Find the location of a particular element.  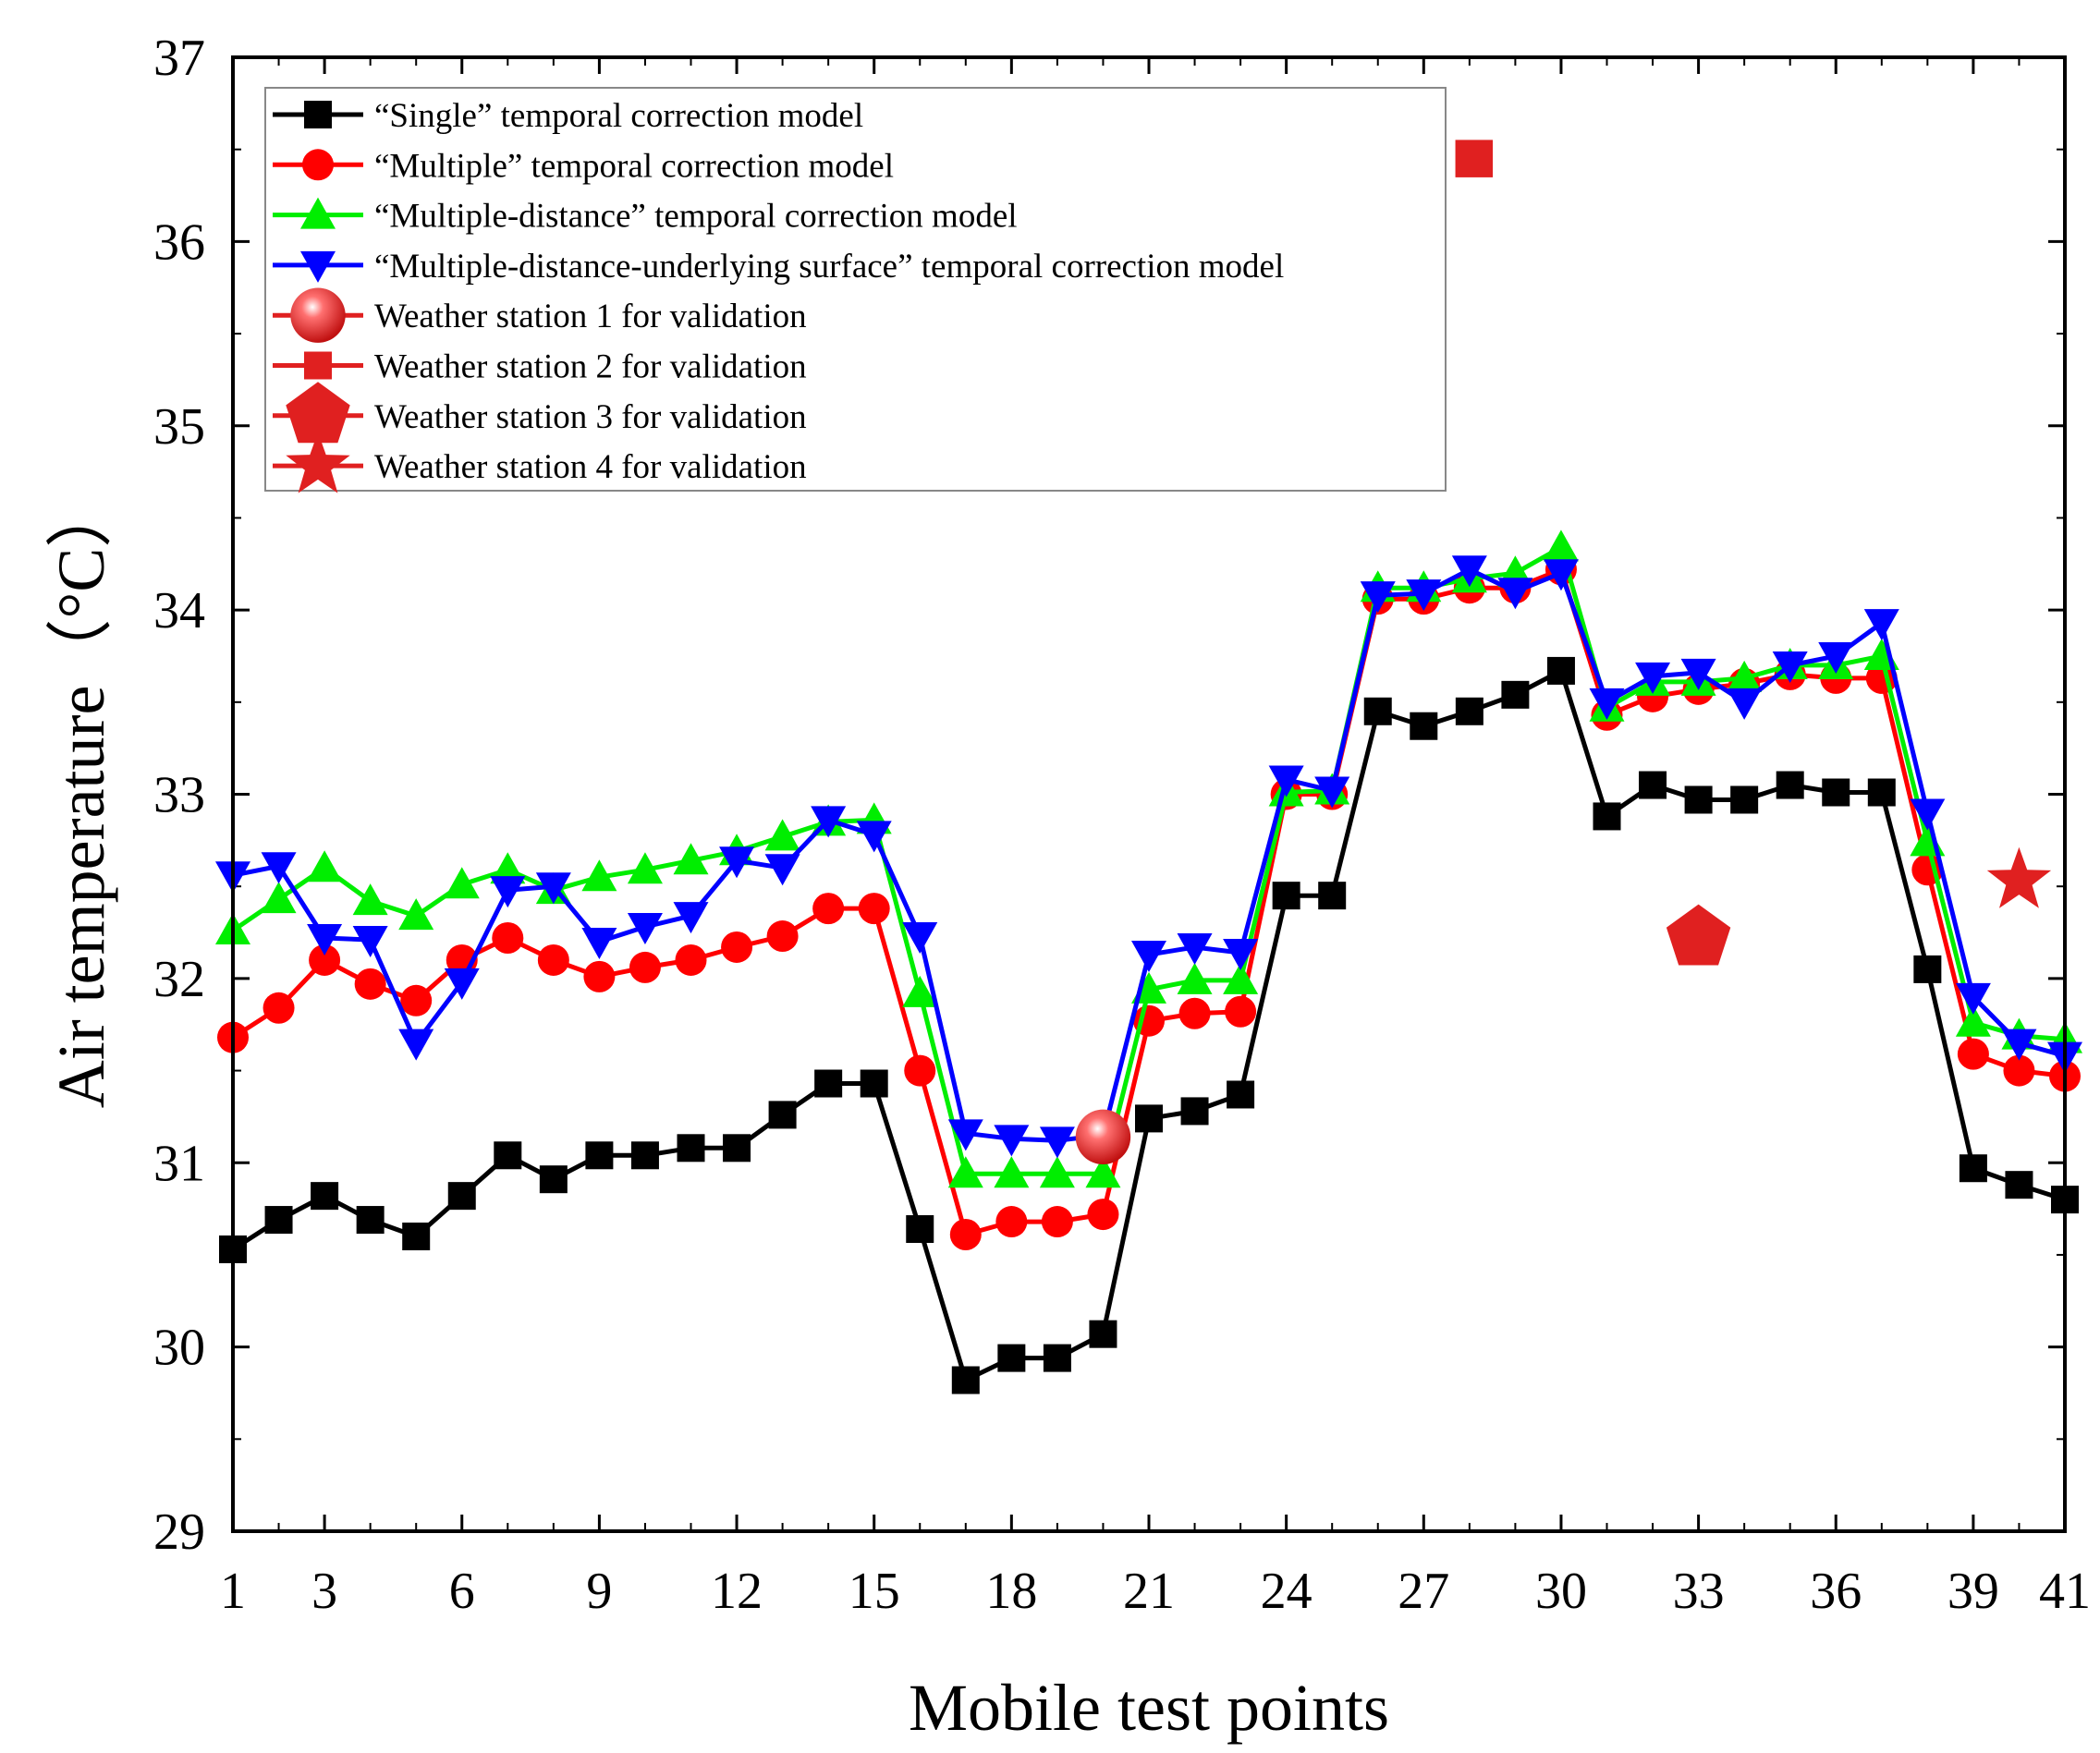

y-tick-label: 37 is located at coordinates (179, 58).